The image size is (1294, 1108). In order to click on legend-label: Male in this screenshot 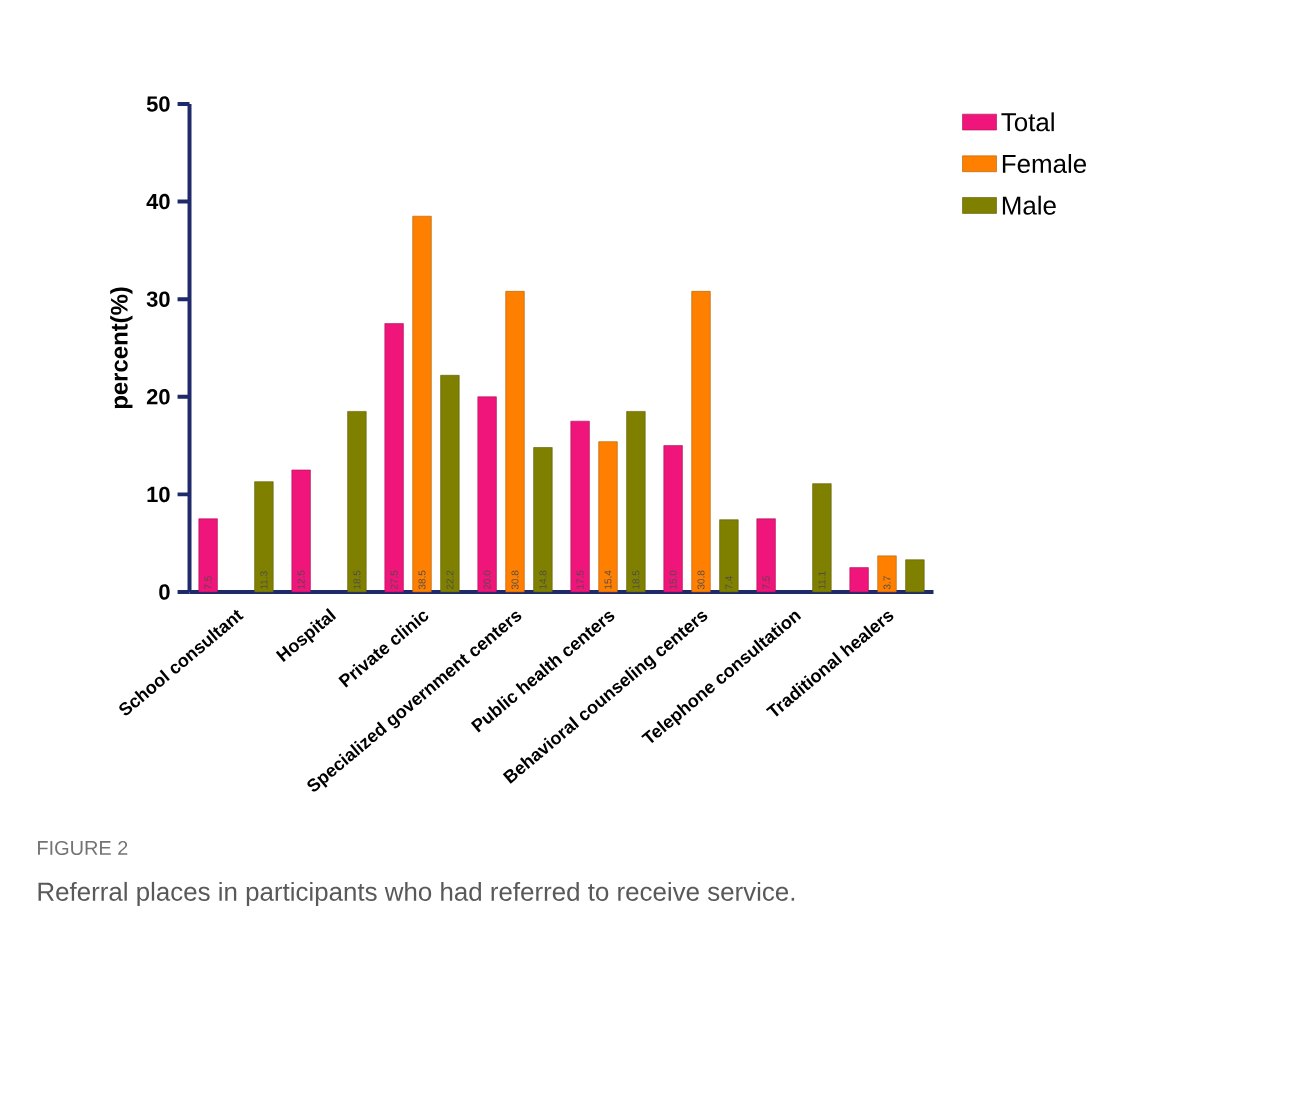, I will do `click(1029, 205)`.